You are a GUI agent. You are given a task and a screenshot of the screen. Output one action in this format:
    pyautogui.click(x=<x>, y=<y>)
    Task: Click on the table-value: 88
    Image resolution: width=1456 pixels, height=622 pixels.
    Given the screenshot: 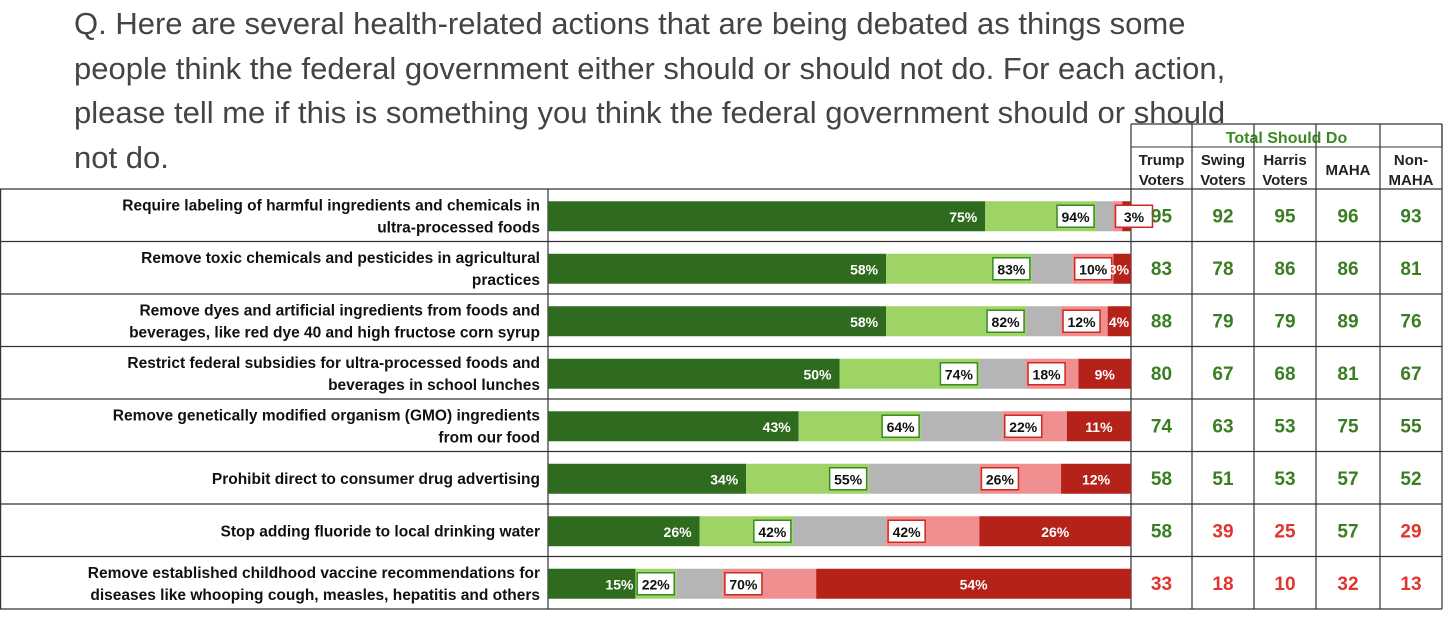 What is the action you would take?
    pyautogui.click(x=1161, y=321)
    